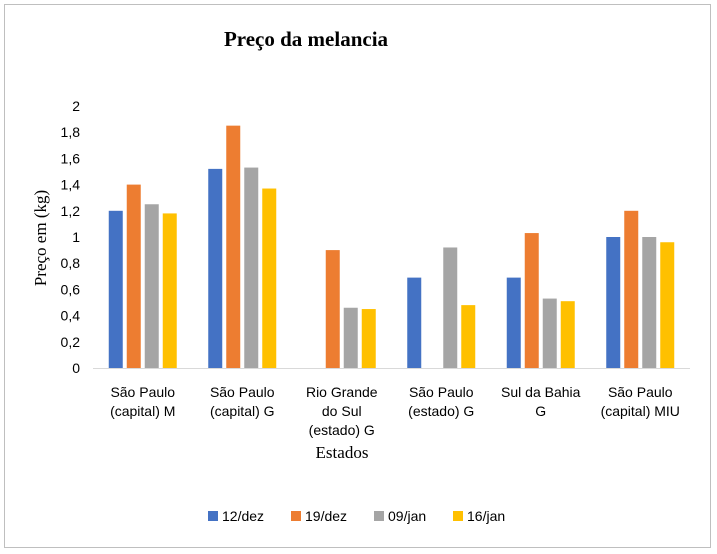  Describe the element at coordinates (71, 263) in the screenshot. I see `y-tick-label: 0,8` at that location.